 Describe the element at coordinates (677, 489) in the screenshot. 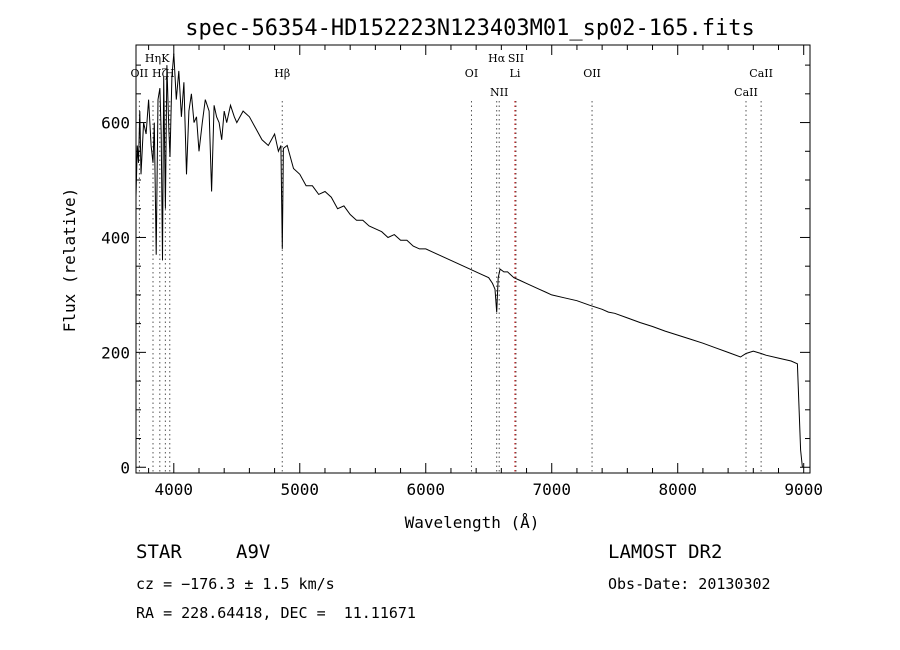

I see `x-tick-label: 8000` at that location.